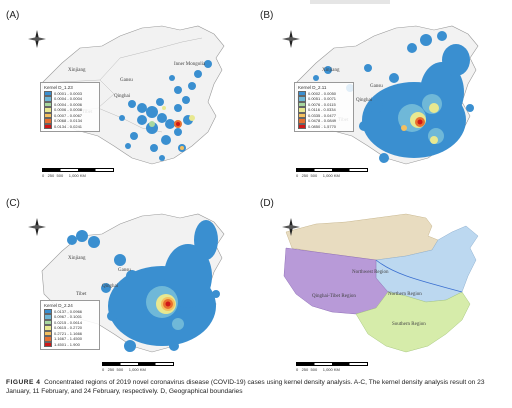 The width and height of the screenshot is (512, 408). What do you see at coordinates (165, 110) in the screenshot?
I see `density-blobs-a` at bounding box center [165, 110].